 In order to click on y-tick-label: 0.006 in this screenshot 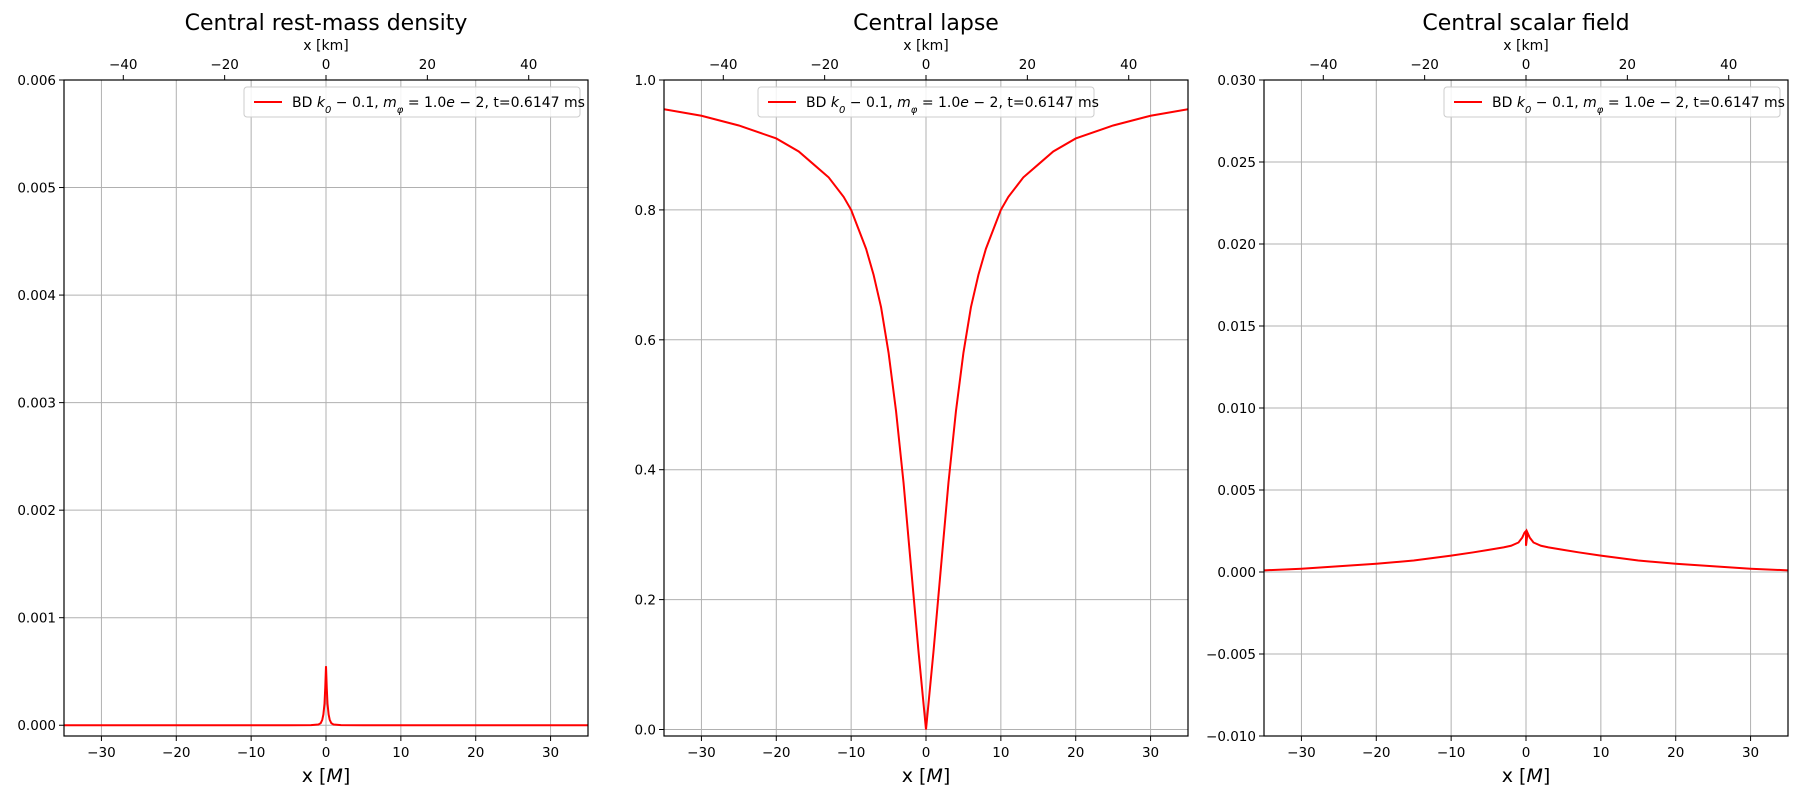, I will do `click(36, 81)`.